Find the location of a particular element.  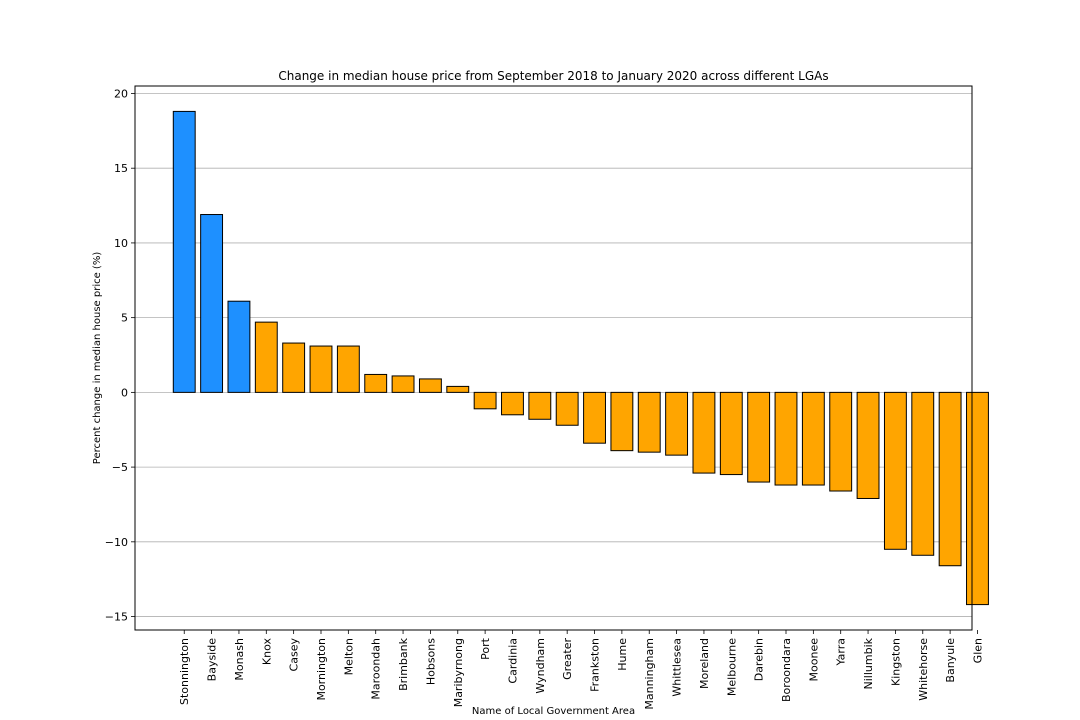

x-tick-label: Port is located at coordinates (485, 648).